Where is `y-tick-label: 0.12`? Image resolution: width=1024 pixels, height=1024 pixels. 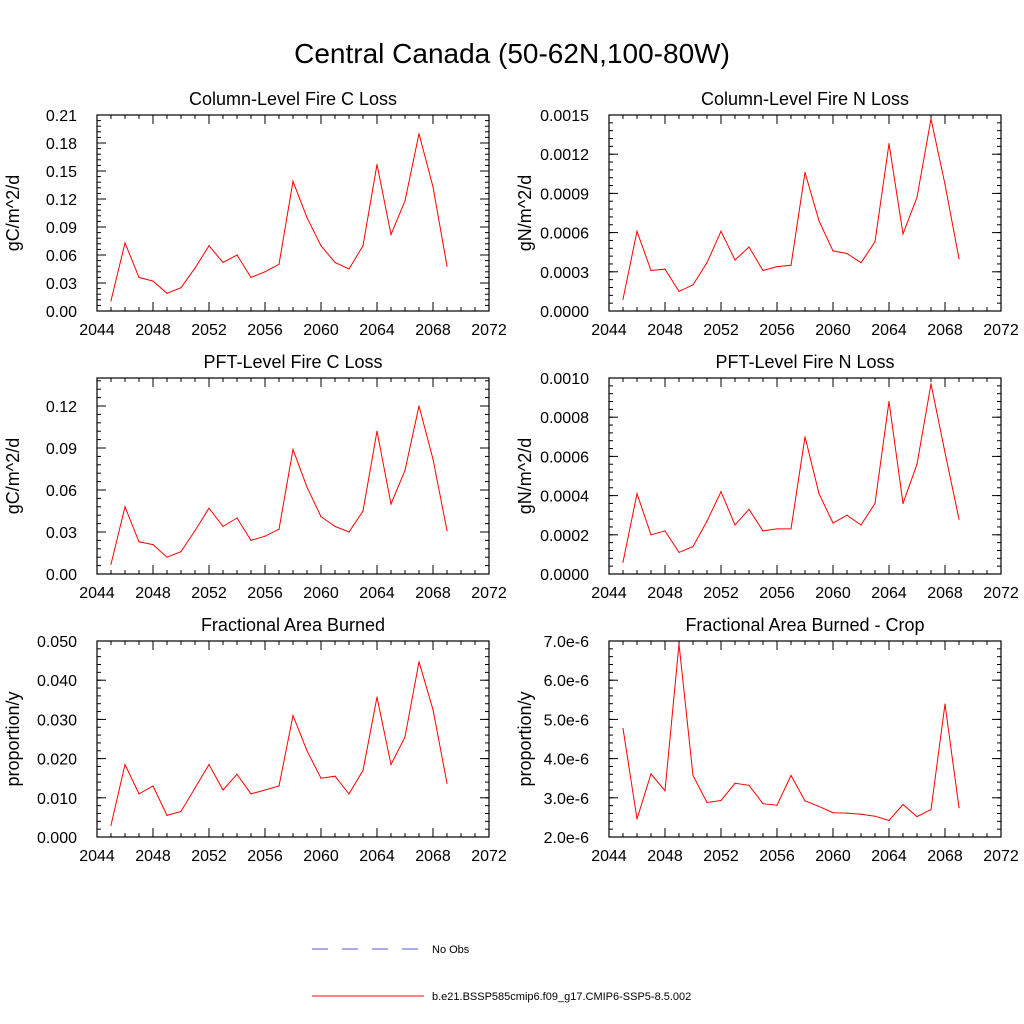 y-tick-label: 0.12 is located at coordinates (61, 200).